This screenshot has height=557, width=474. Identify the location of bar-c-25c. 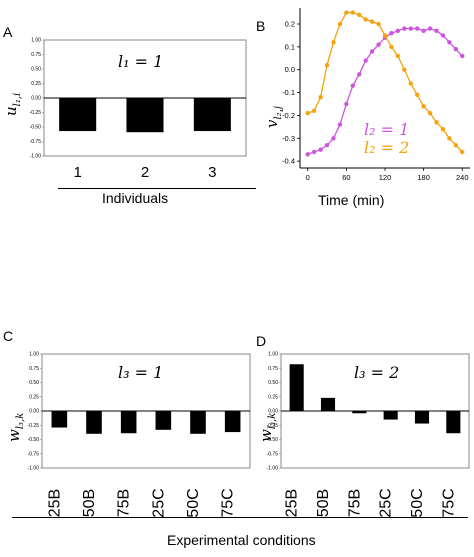
(163, 420).